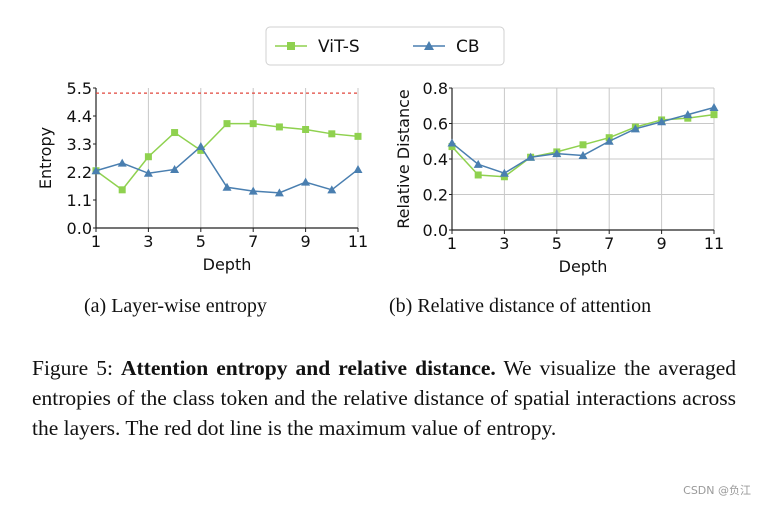 The height and width of the screenshot is (508, 765). Describe the element at coordinates (435, 124) in the screenshot. I see `y-tick-label: 0.6` at that location.